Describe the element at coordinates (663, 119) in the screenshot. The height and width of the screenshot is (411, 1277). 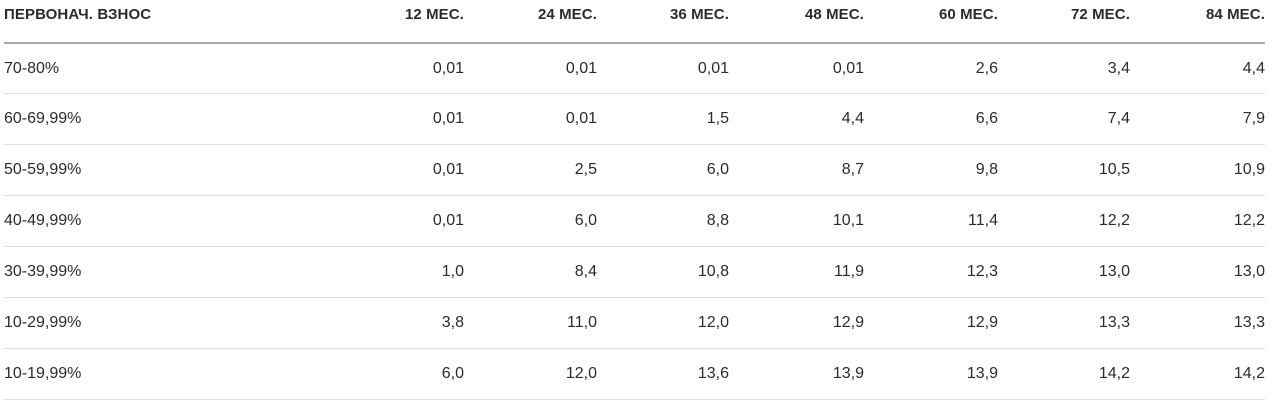
I see `table-cell: 1,5` at that location.